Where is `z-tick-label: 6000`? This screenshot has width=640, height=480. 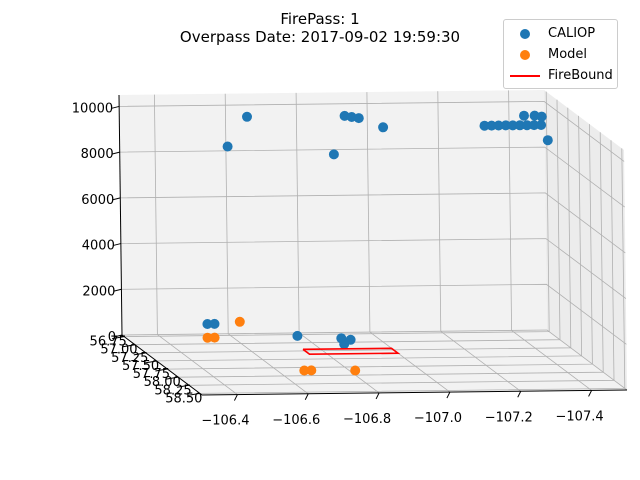
z-tick-label: 6000 is located at coordinates (97, 200).